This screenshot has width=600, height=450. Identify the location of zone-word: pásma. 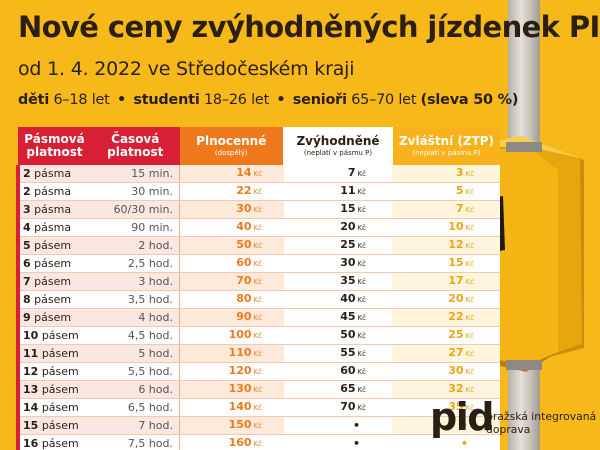
(53, 209).